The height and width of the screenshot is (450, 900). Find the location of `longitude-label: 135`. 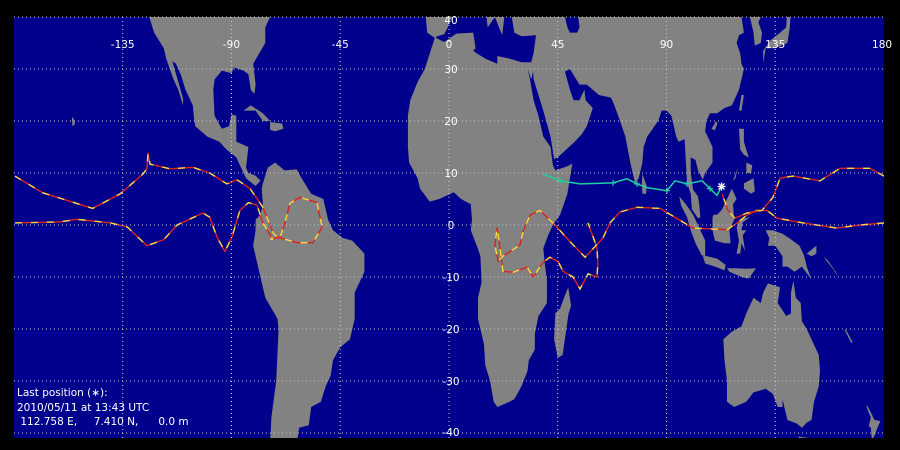

longitude-label: 135 is located at coordinates (775, 45).